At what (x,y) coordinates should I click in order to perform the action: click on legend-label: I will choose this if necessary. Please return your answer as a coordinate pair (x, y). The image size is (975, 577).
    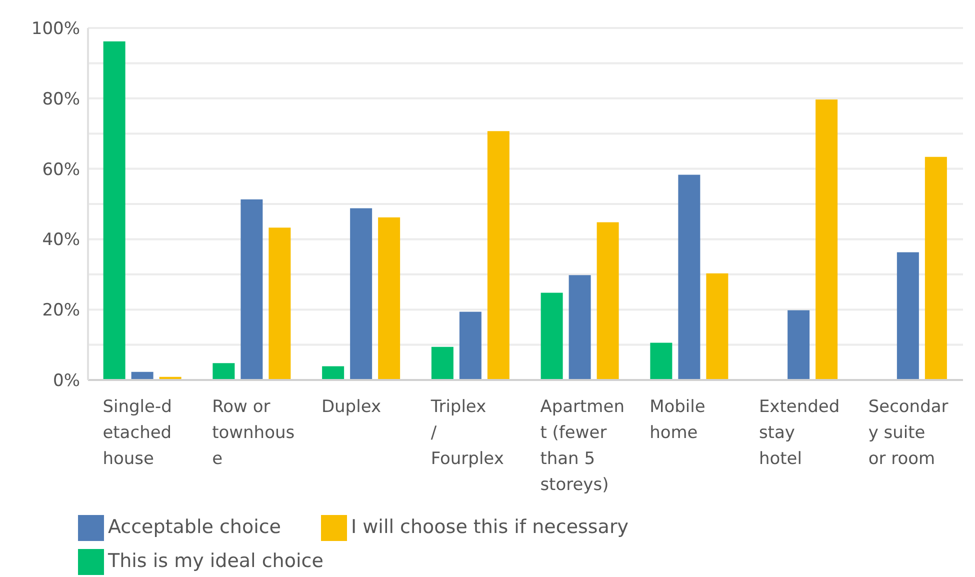
    Looking at the image, I should click on (490, 527).